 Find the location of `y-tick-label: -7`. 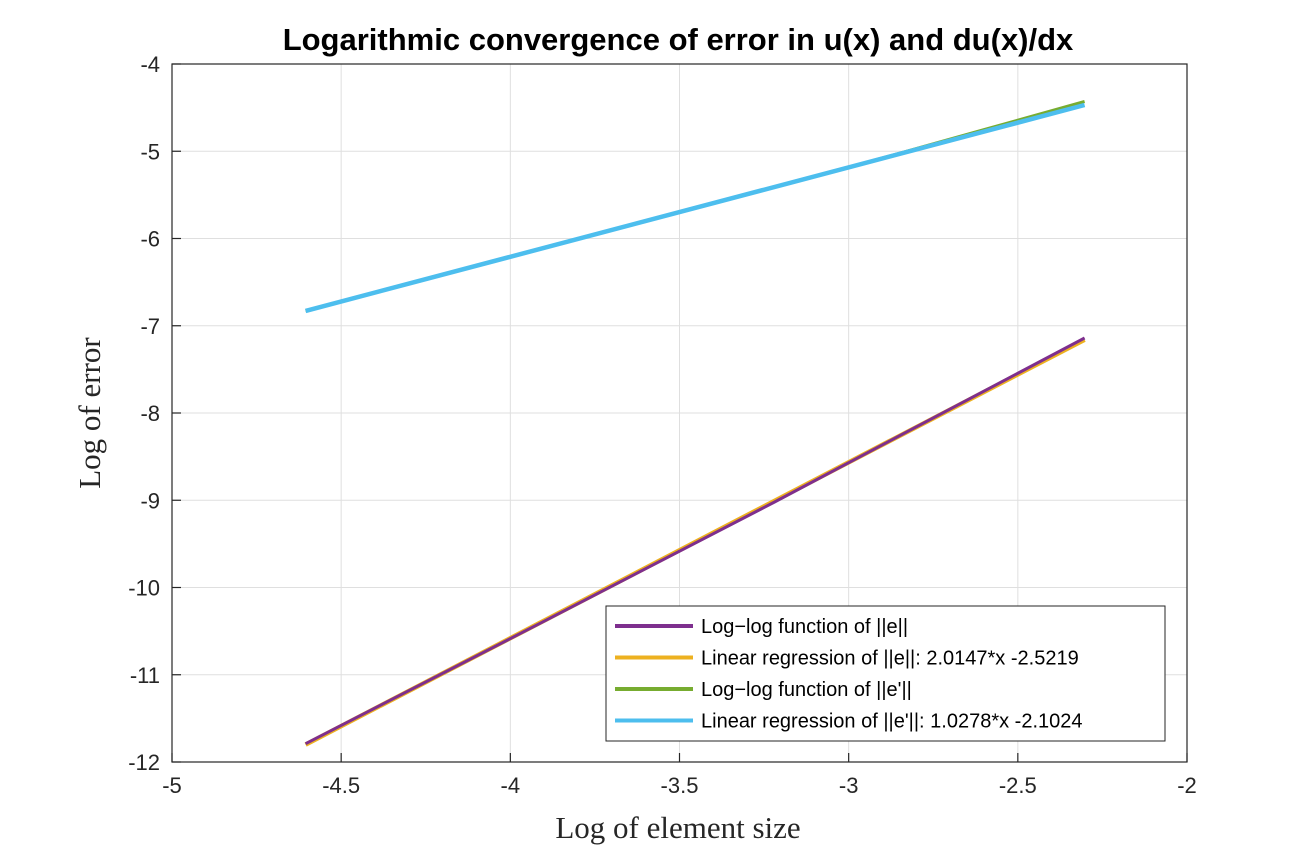

y-tick-label: -7 is located at coordinates (150, 326).